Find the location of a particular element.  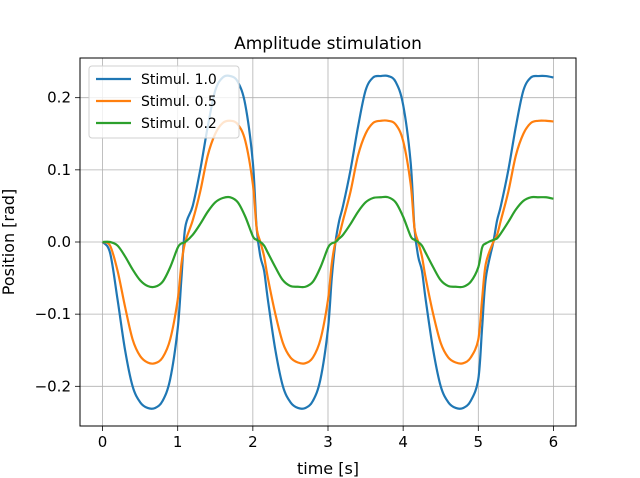

x-tick-label: 2 is located at coordinates (253, 442).